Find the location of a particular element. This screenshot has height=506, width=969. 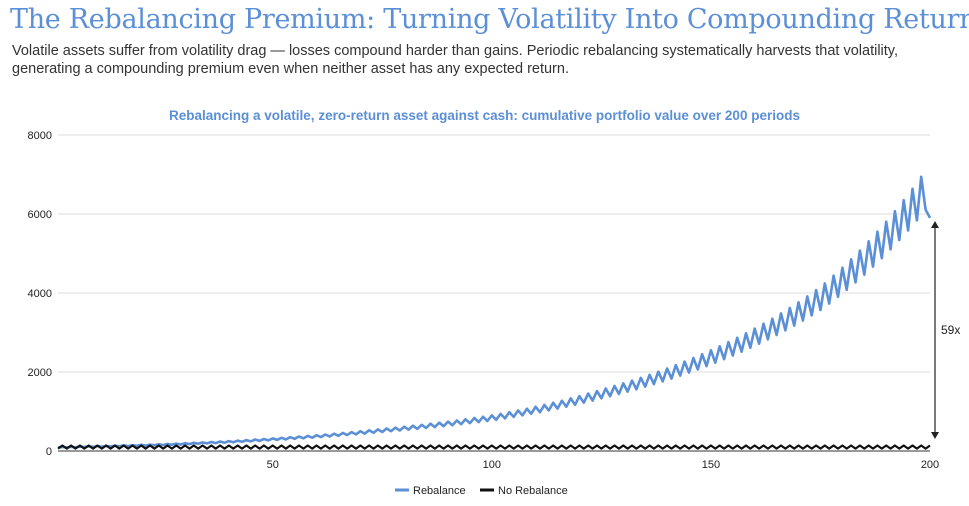

legend-label-1: No Rebalance is located at coordinates (533, 491).